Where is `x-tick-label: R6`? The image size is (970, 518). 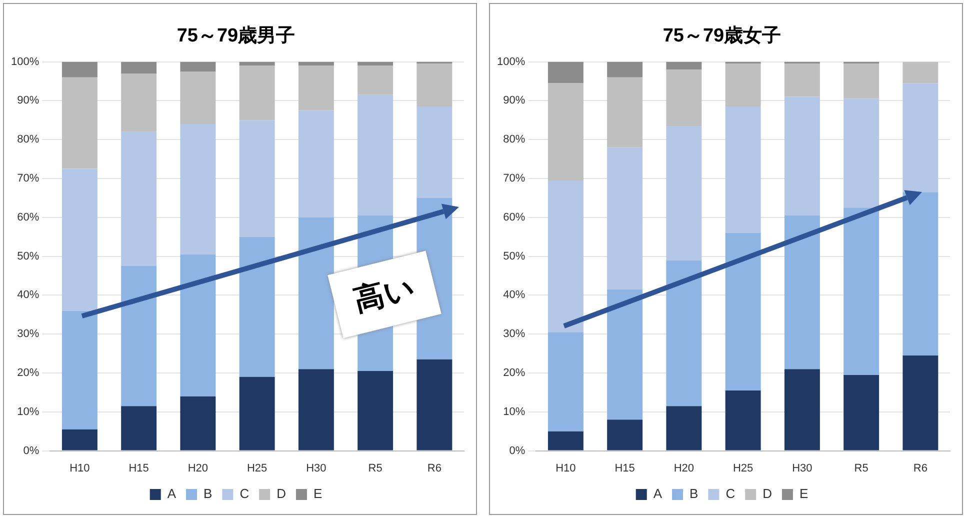 x-tick-label: R6 is located at coordinates (920, 468).